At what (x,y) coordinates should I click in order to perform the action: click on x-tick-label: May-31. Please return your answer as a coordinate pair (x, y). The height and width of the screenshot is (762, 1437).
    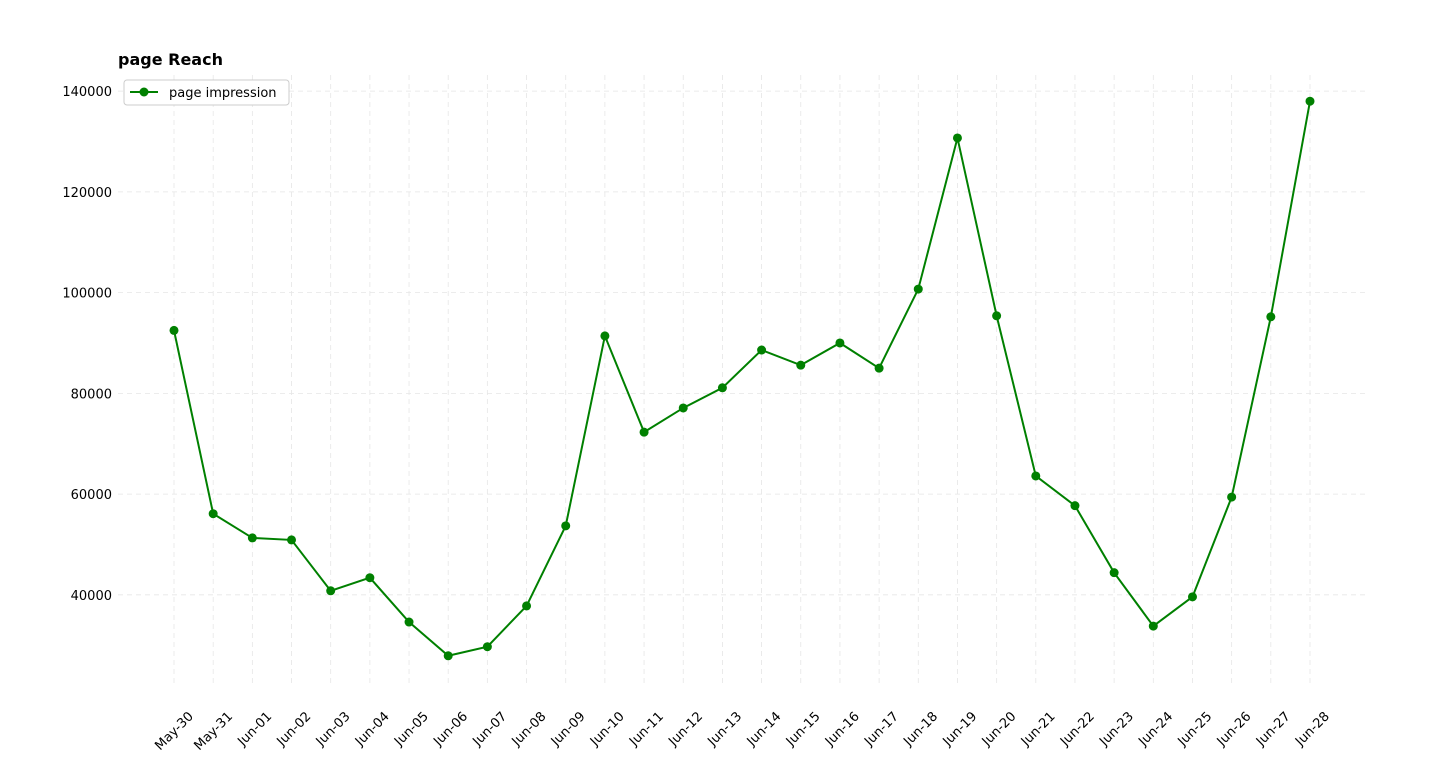
    Looking at the image, I should click on (214, 731).